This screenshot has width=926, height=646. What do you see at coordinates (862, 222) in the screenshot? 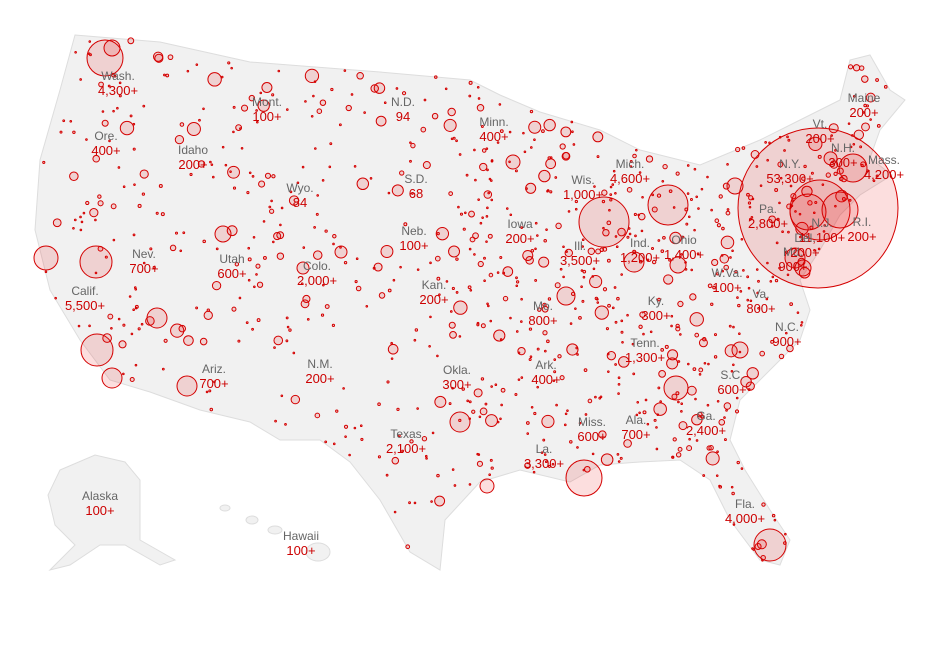
I see `state-name: R.I.` at bounding box center [862, 222].